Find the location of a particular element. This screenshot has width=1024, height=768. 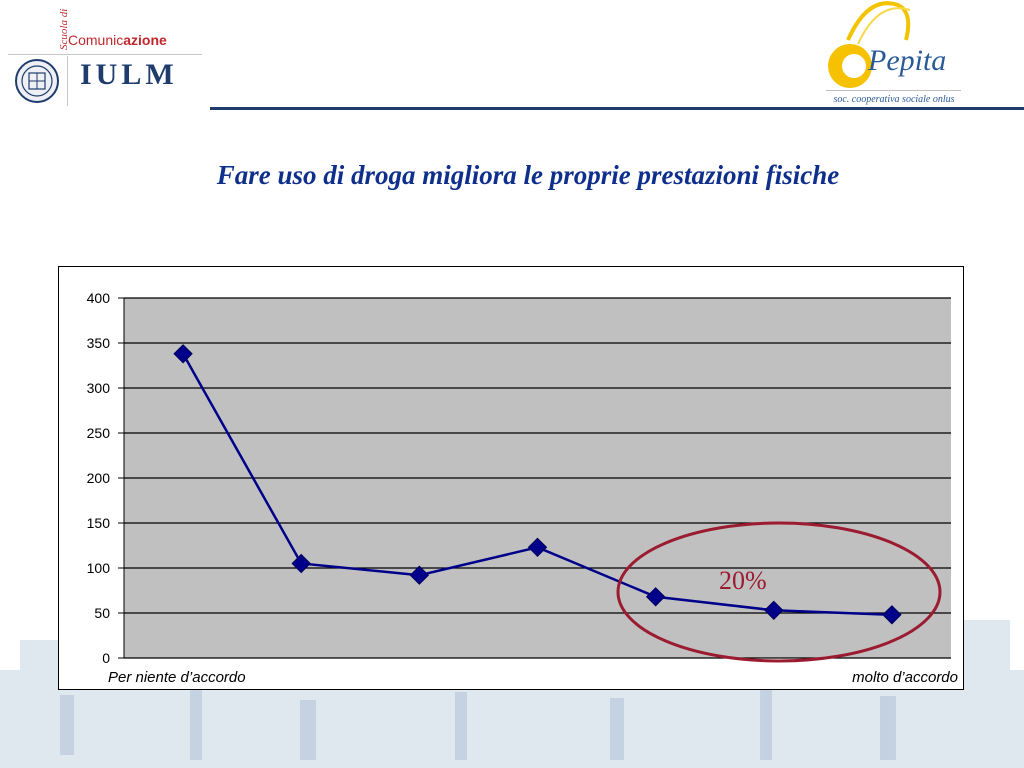

y-tick-label: 250 is located at coordinates (99, 433).